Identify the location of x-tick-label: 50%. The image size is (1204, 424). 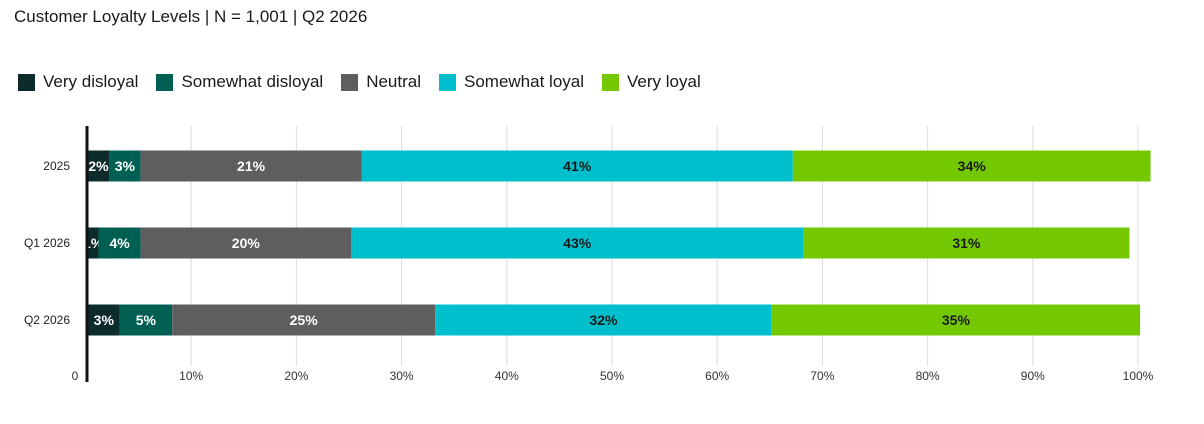
(612, 376).